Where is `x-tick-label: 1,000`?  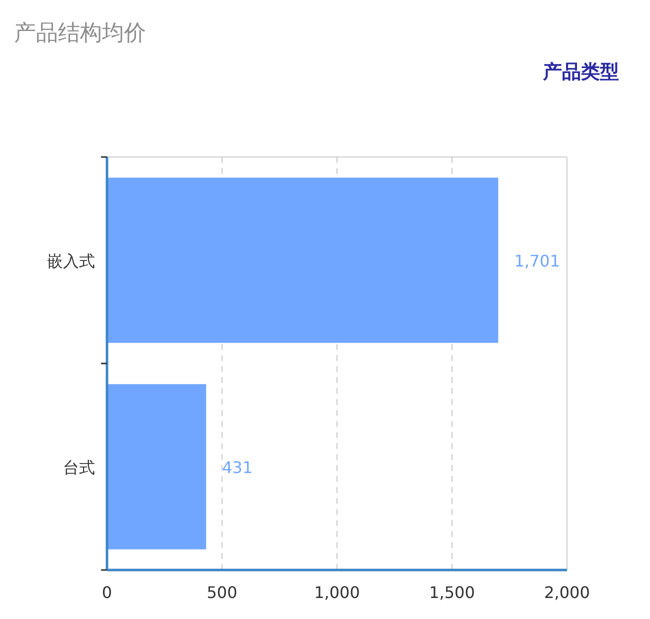 x-tick-label: 1,000 is located at coordinates (337, 592).